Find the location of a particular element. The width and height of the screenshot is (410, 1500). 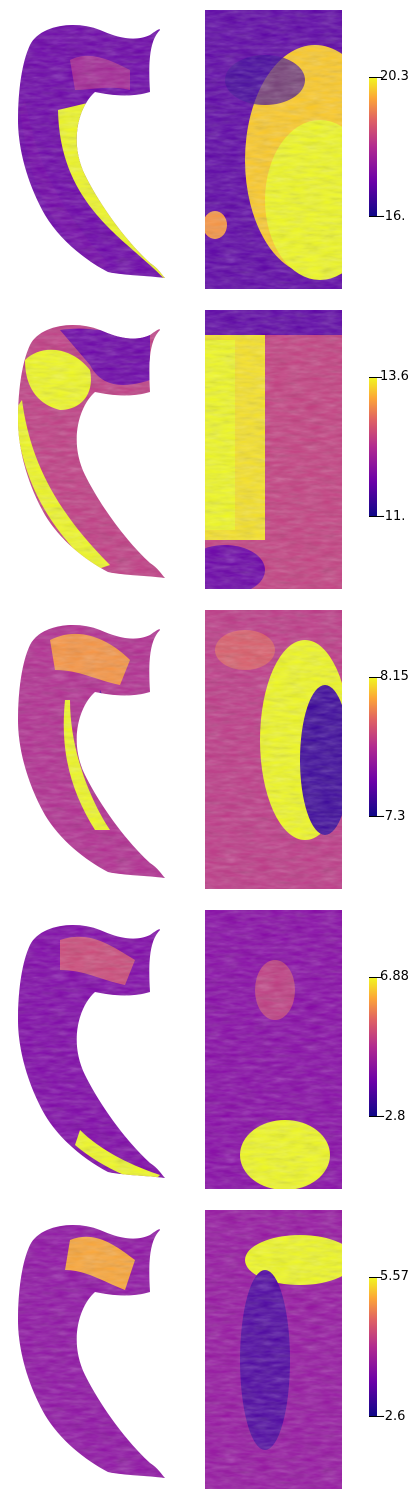

colorbar-max-label: 20.3 is located at coordinates (394, 77).